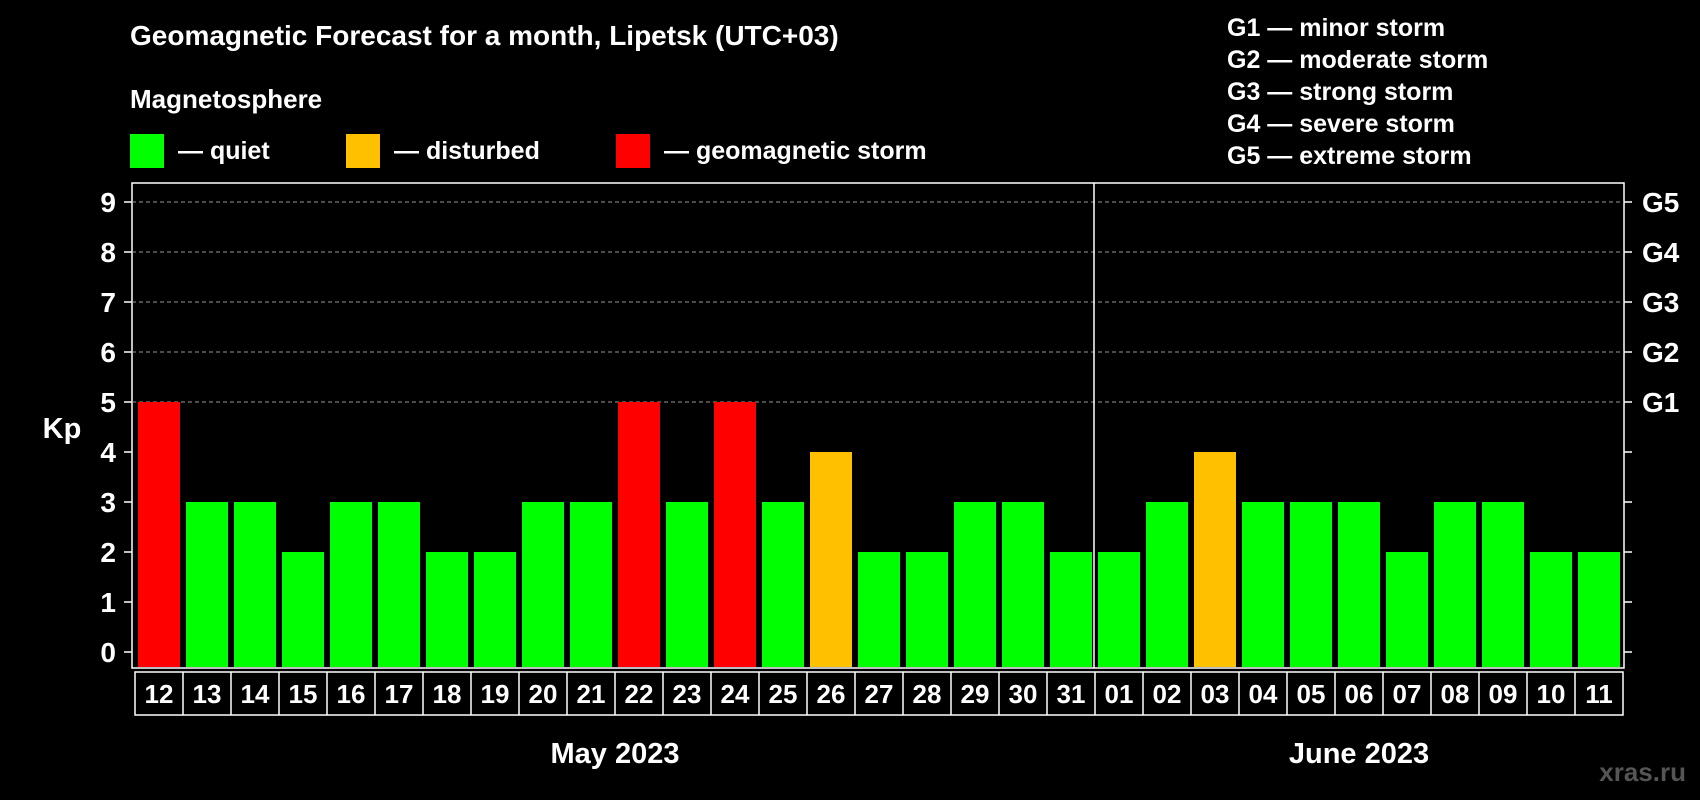 This screenshot has width=1700, height=800. I want to click on x-tick-label: 30, so click(1023, 694).